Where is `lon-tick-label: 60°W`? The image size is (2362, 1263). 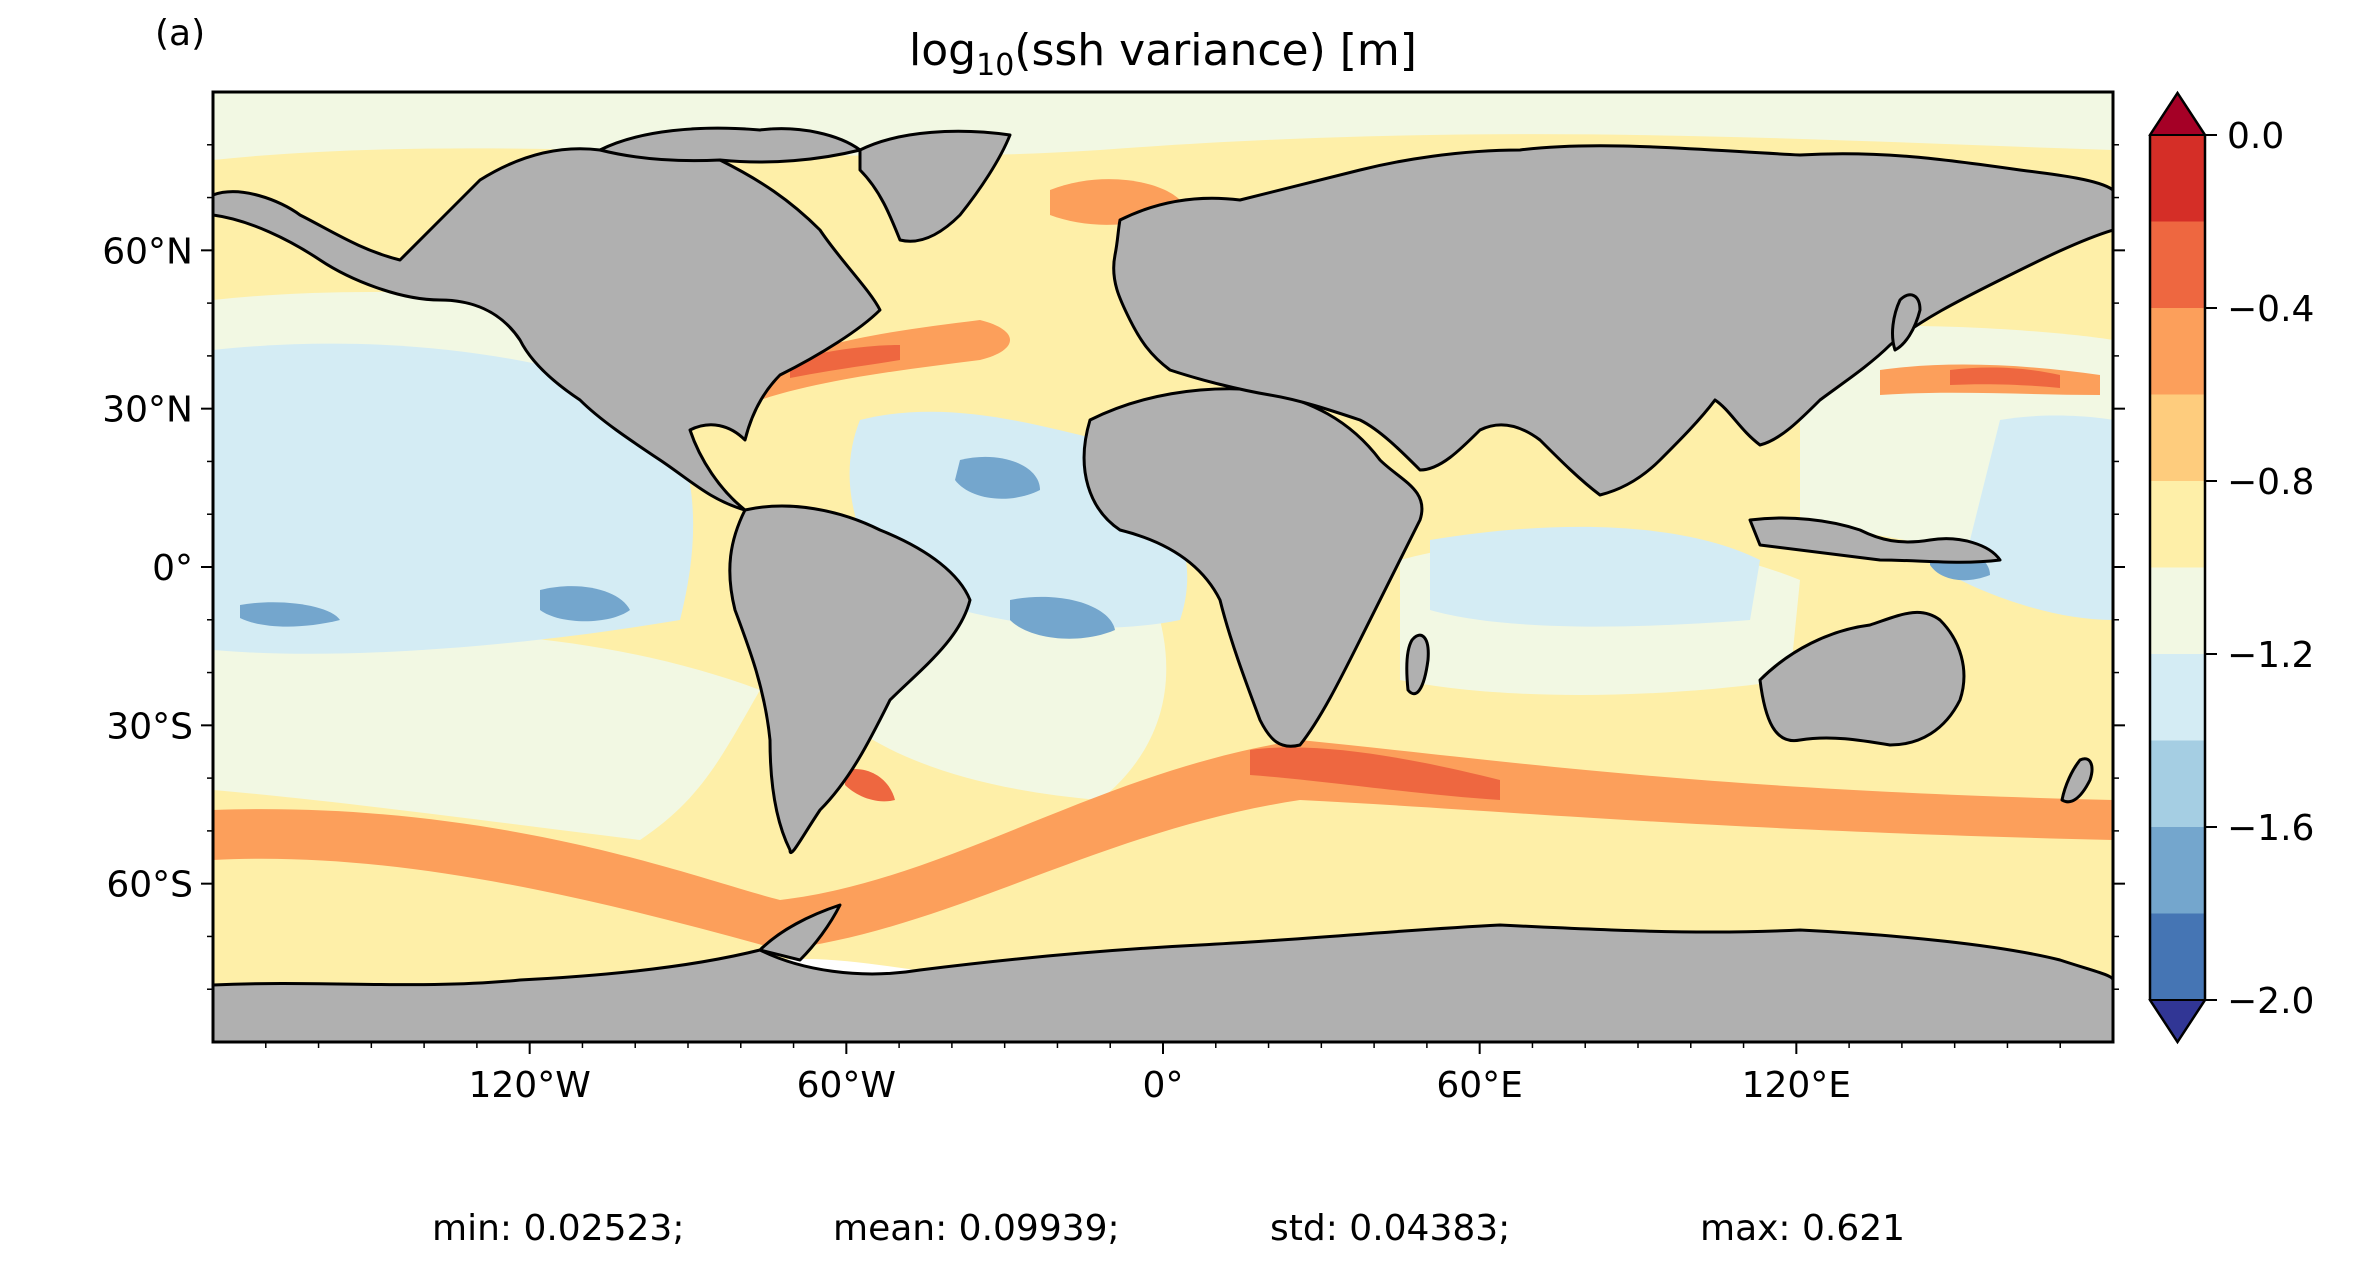
lon-tick-label: 60°W is located at coordinates (846, 1085).